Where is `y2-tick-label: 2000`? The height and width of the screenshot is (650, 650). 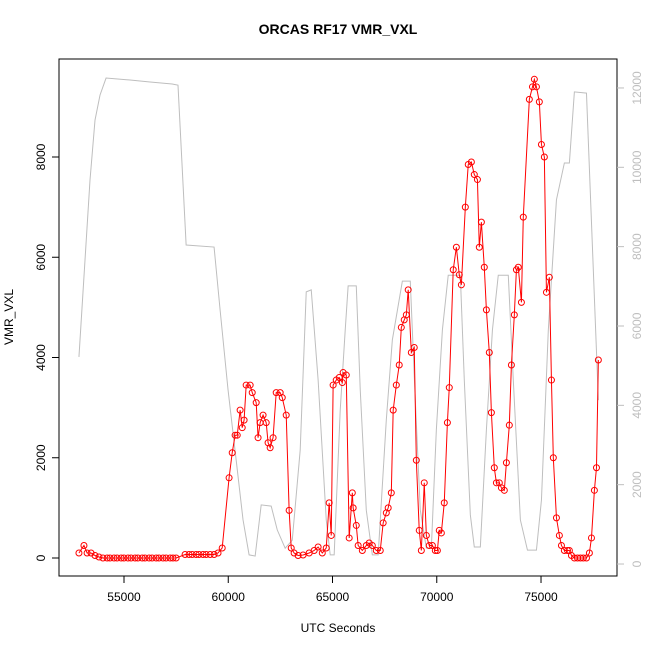 y2-tick-label: 2000 is located at coordinates (637, 484).